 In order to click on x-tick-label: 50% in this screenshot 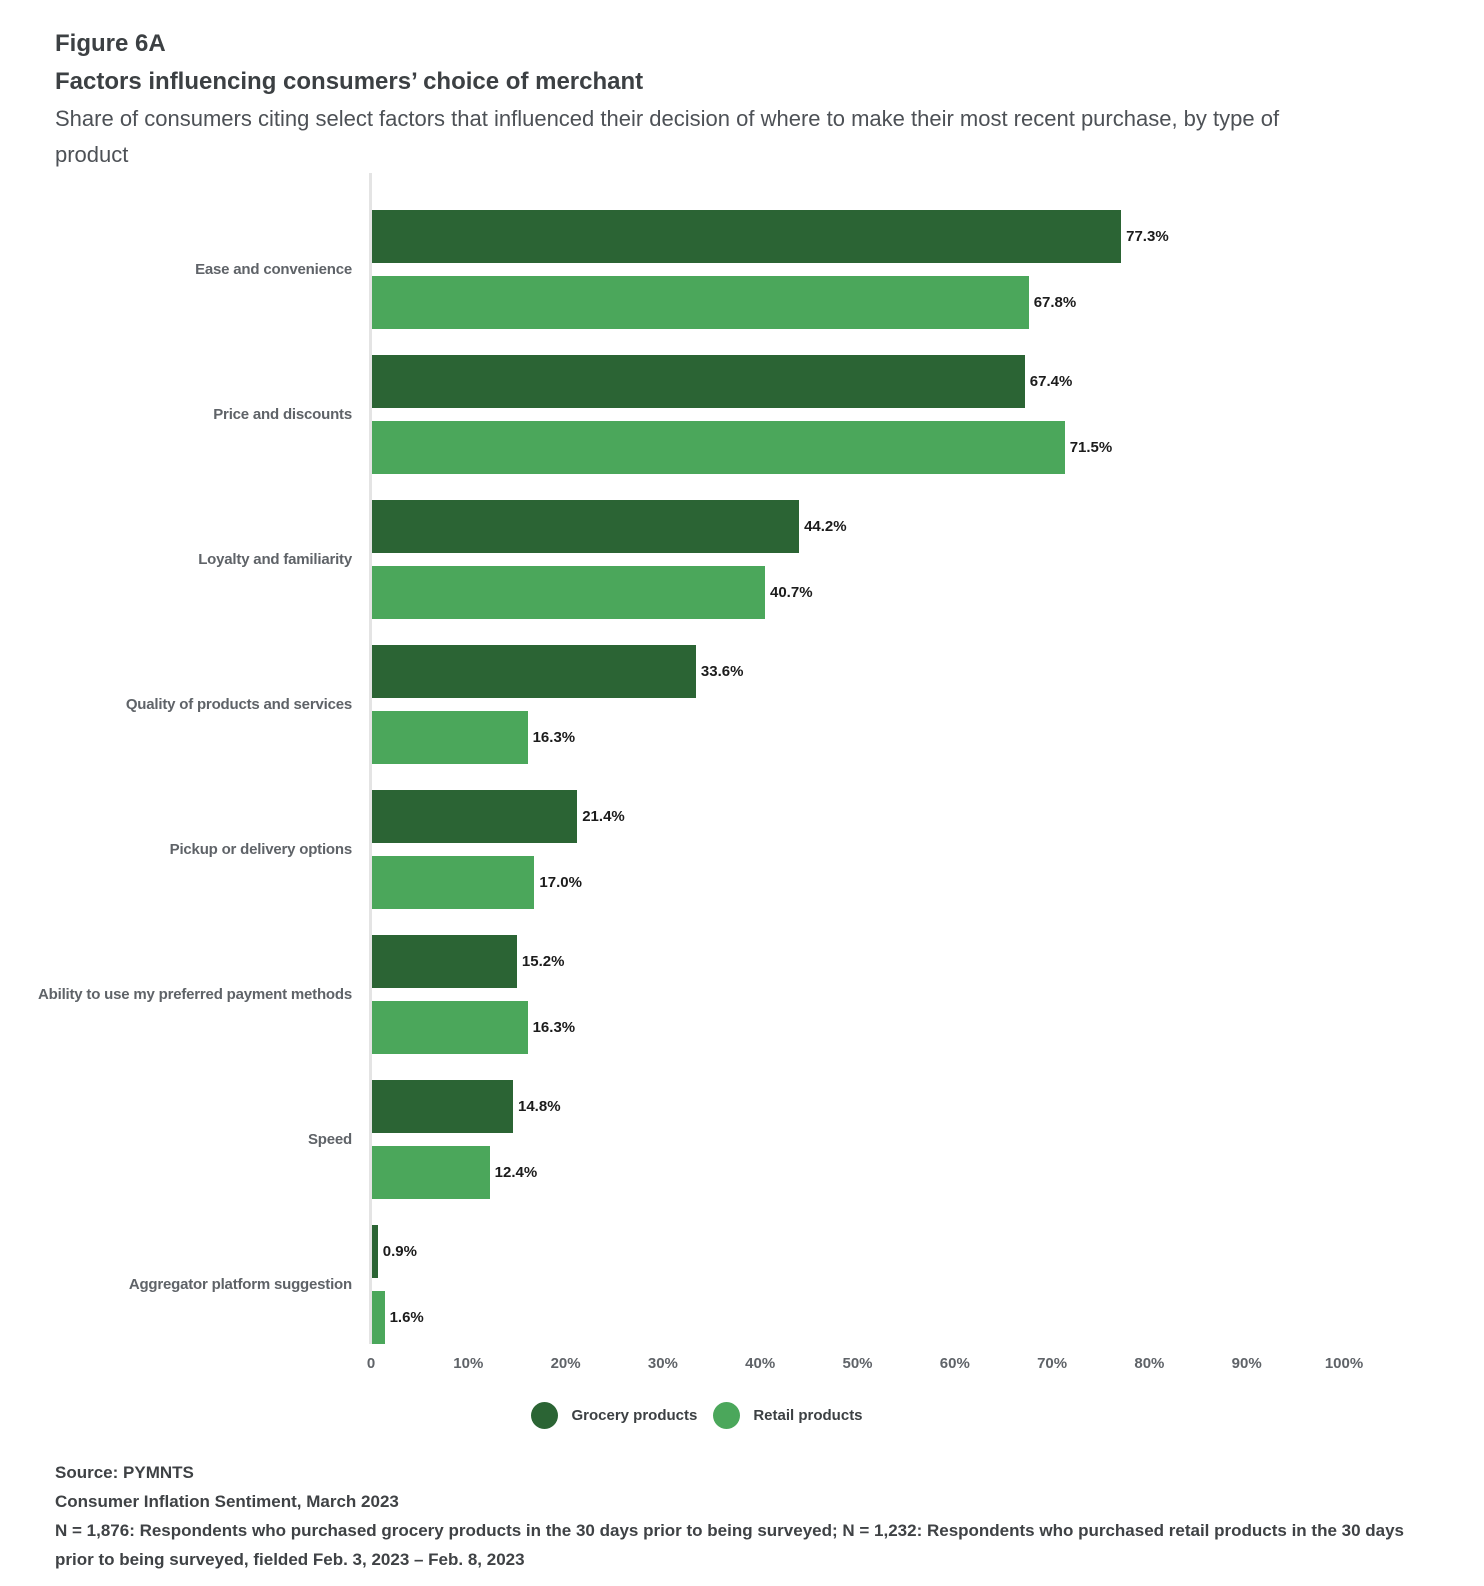, I will do `click(857, 1363)`.